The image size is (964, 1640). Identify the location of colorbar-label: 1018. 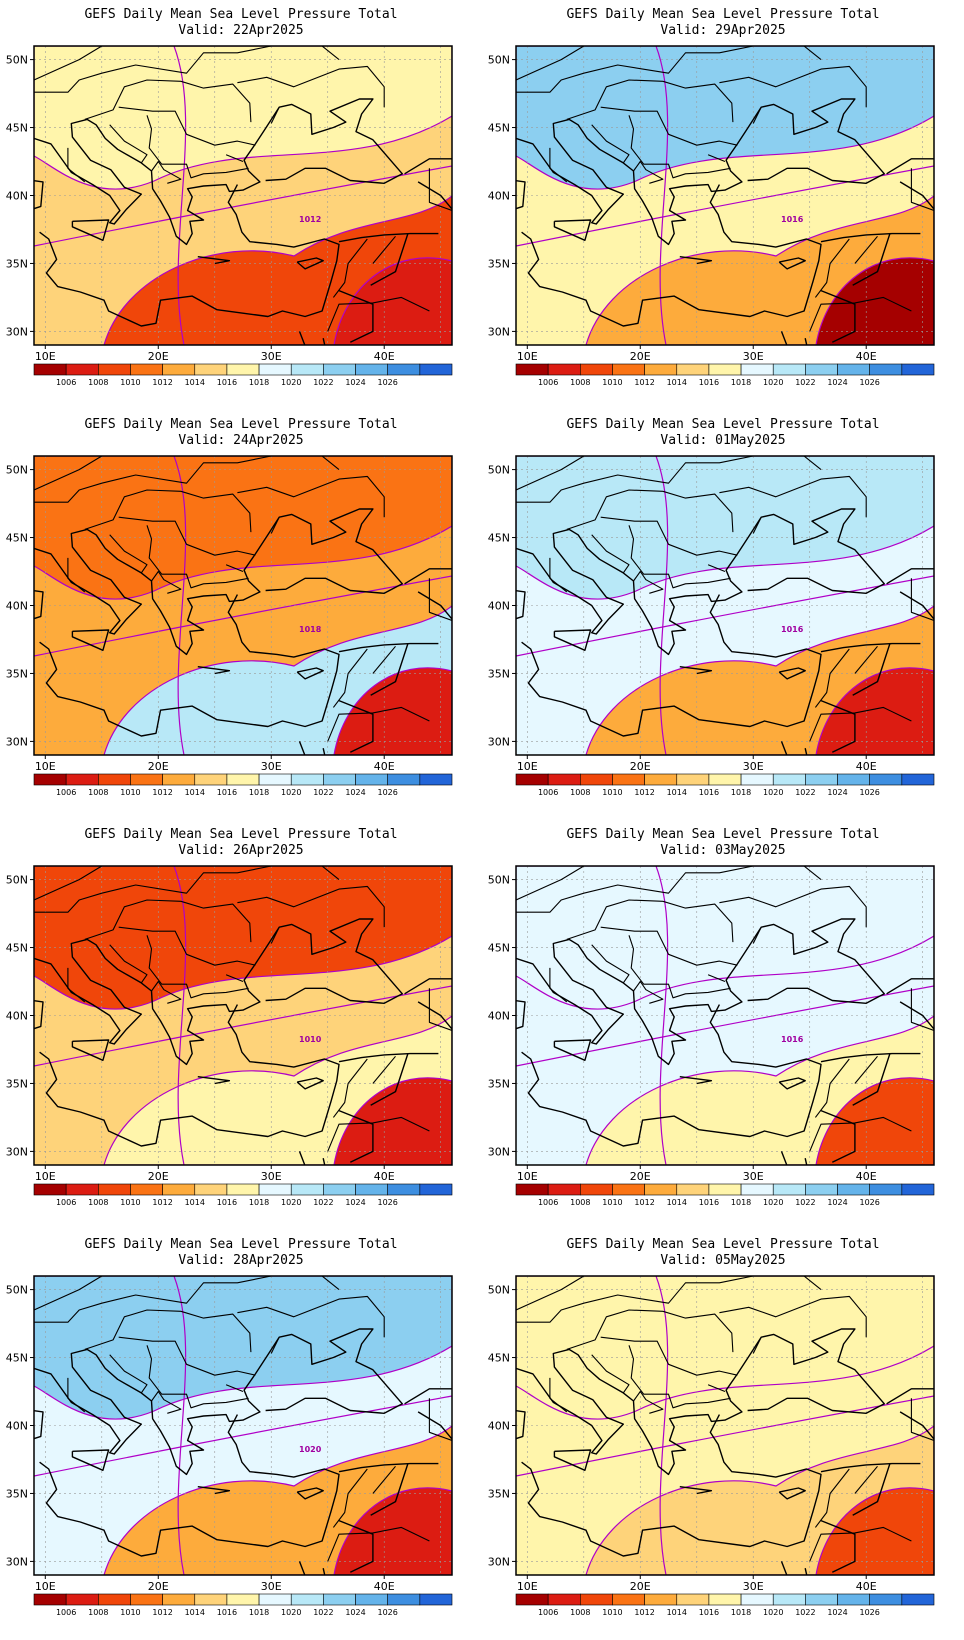
(259, 1202).